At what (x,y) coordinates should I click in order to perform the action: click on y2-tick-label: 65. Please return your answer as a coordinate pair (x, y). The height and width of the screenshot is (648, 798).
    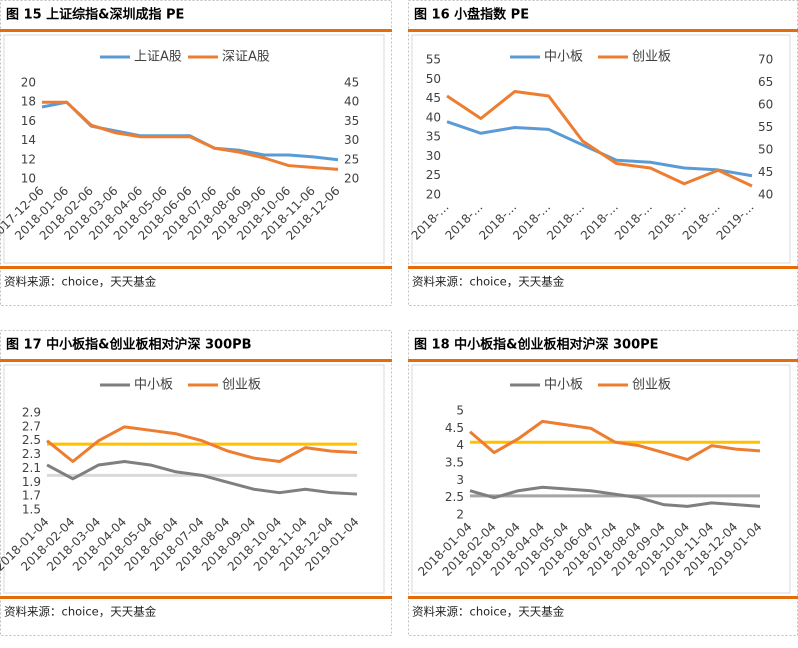
    Looking at the image, I should click on (765, 82).